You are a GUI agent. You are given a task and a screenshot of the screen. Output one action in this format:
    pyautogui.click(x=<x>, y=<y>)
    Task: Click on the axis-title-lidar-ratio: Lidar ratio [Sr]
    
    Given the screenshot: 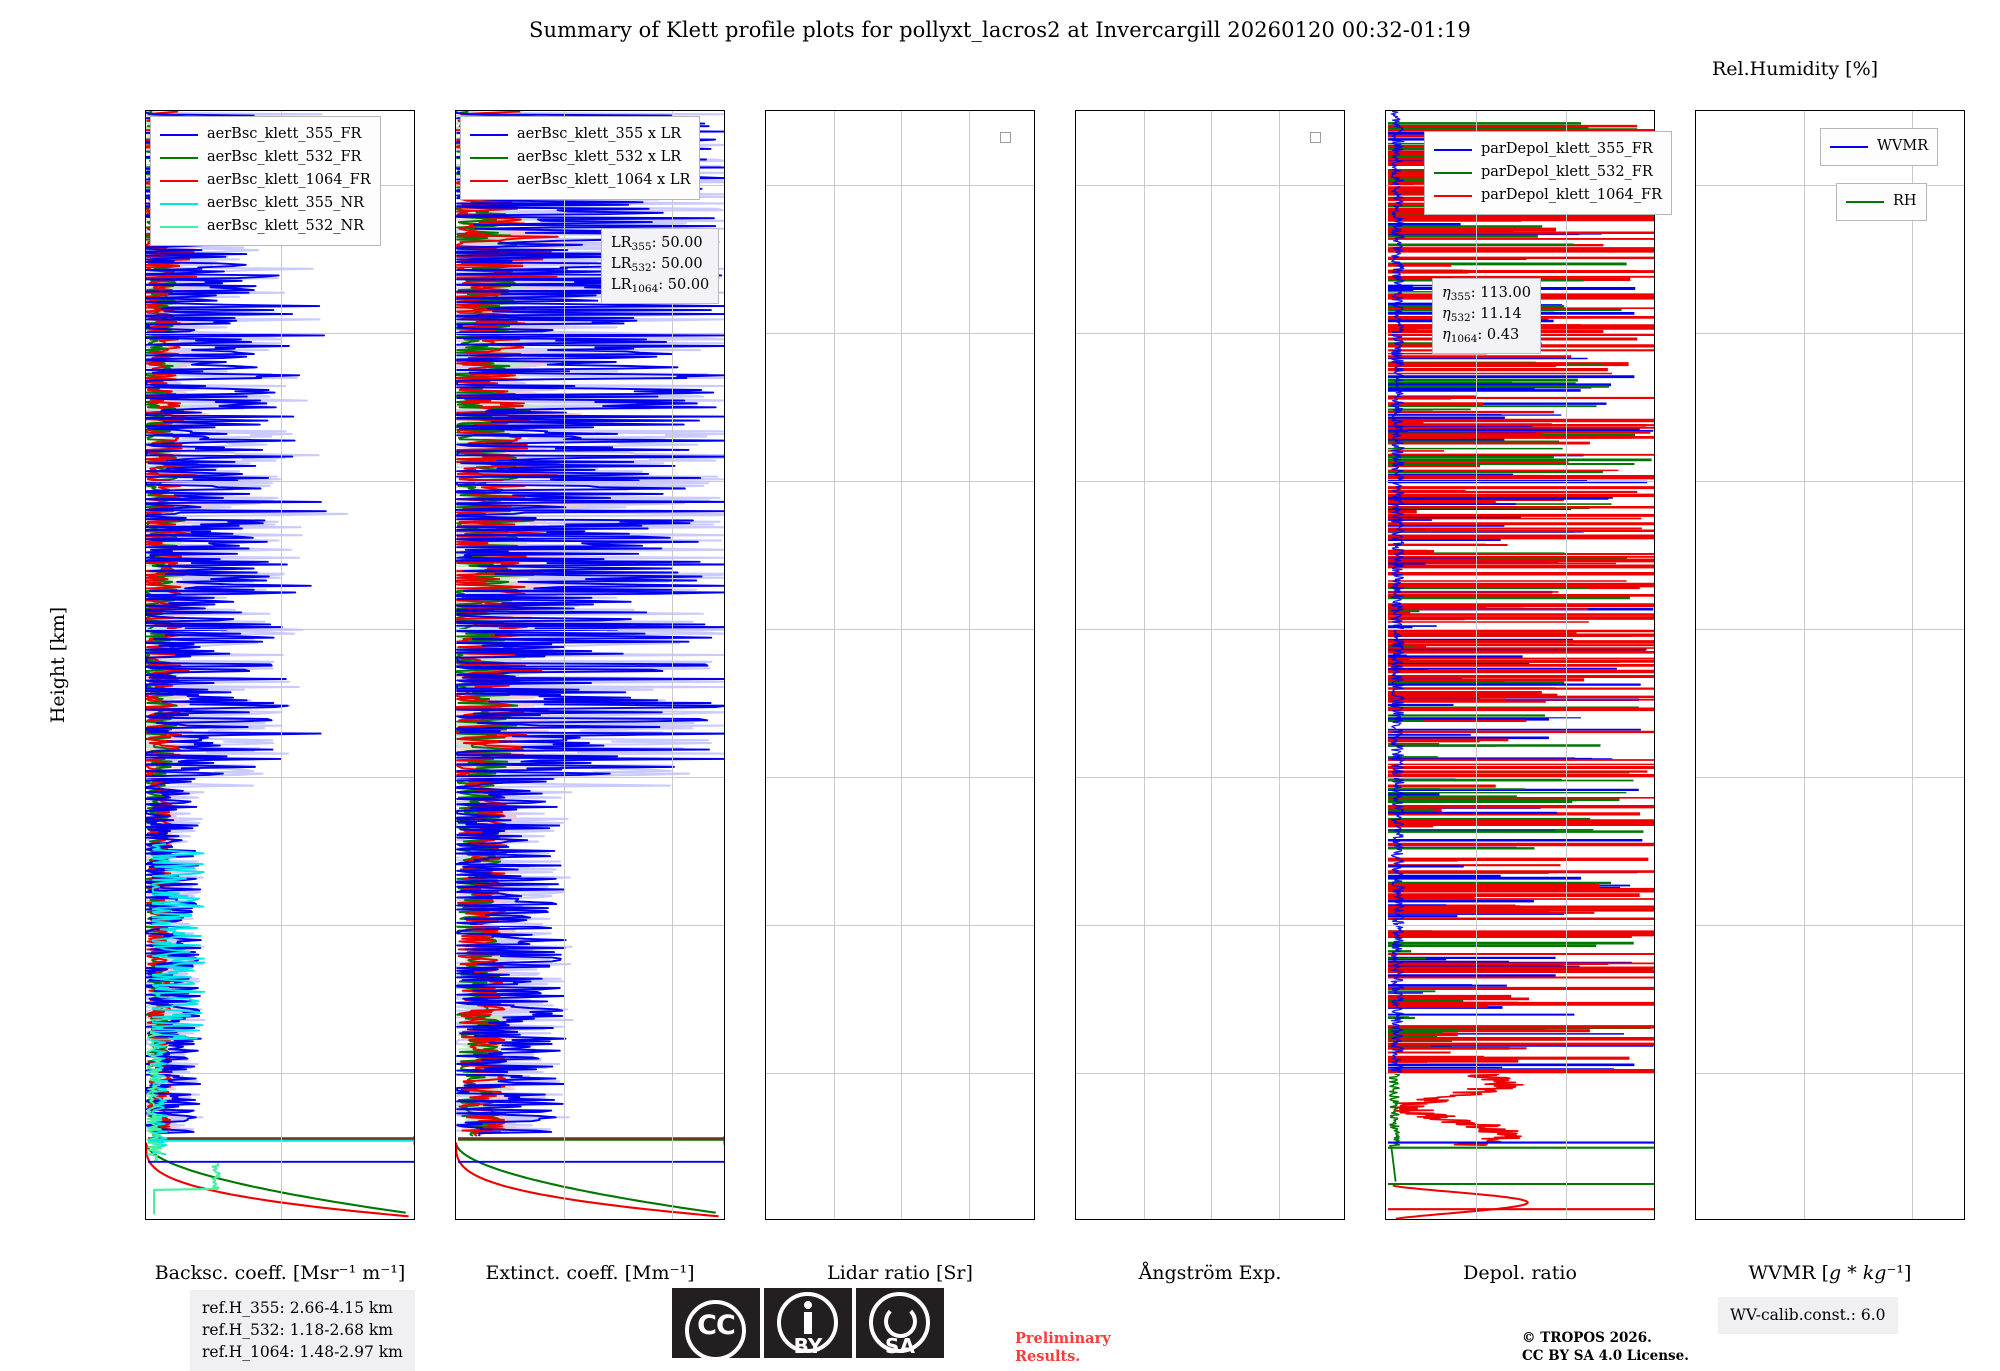 What is the action you would take?
    pyautogui.click(x=900, y=1273)
    